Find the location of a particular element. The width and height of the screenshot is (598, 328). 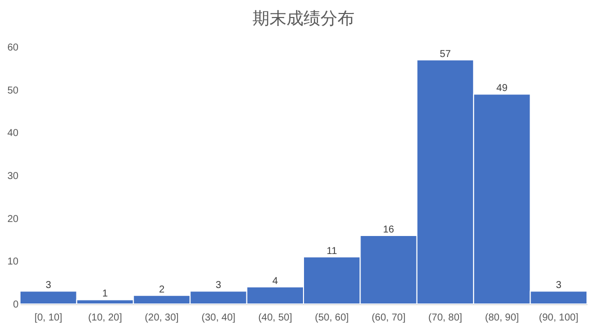

x-tick-label: [0, 10] is located at coordinates (48, 318).